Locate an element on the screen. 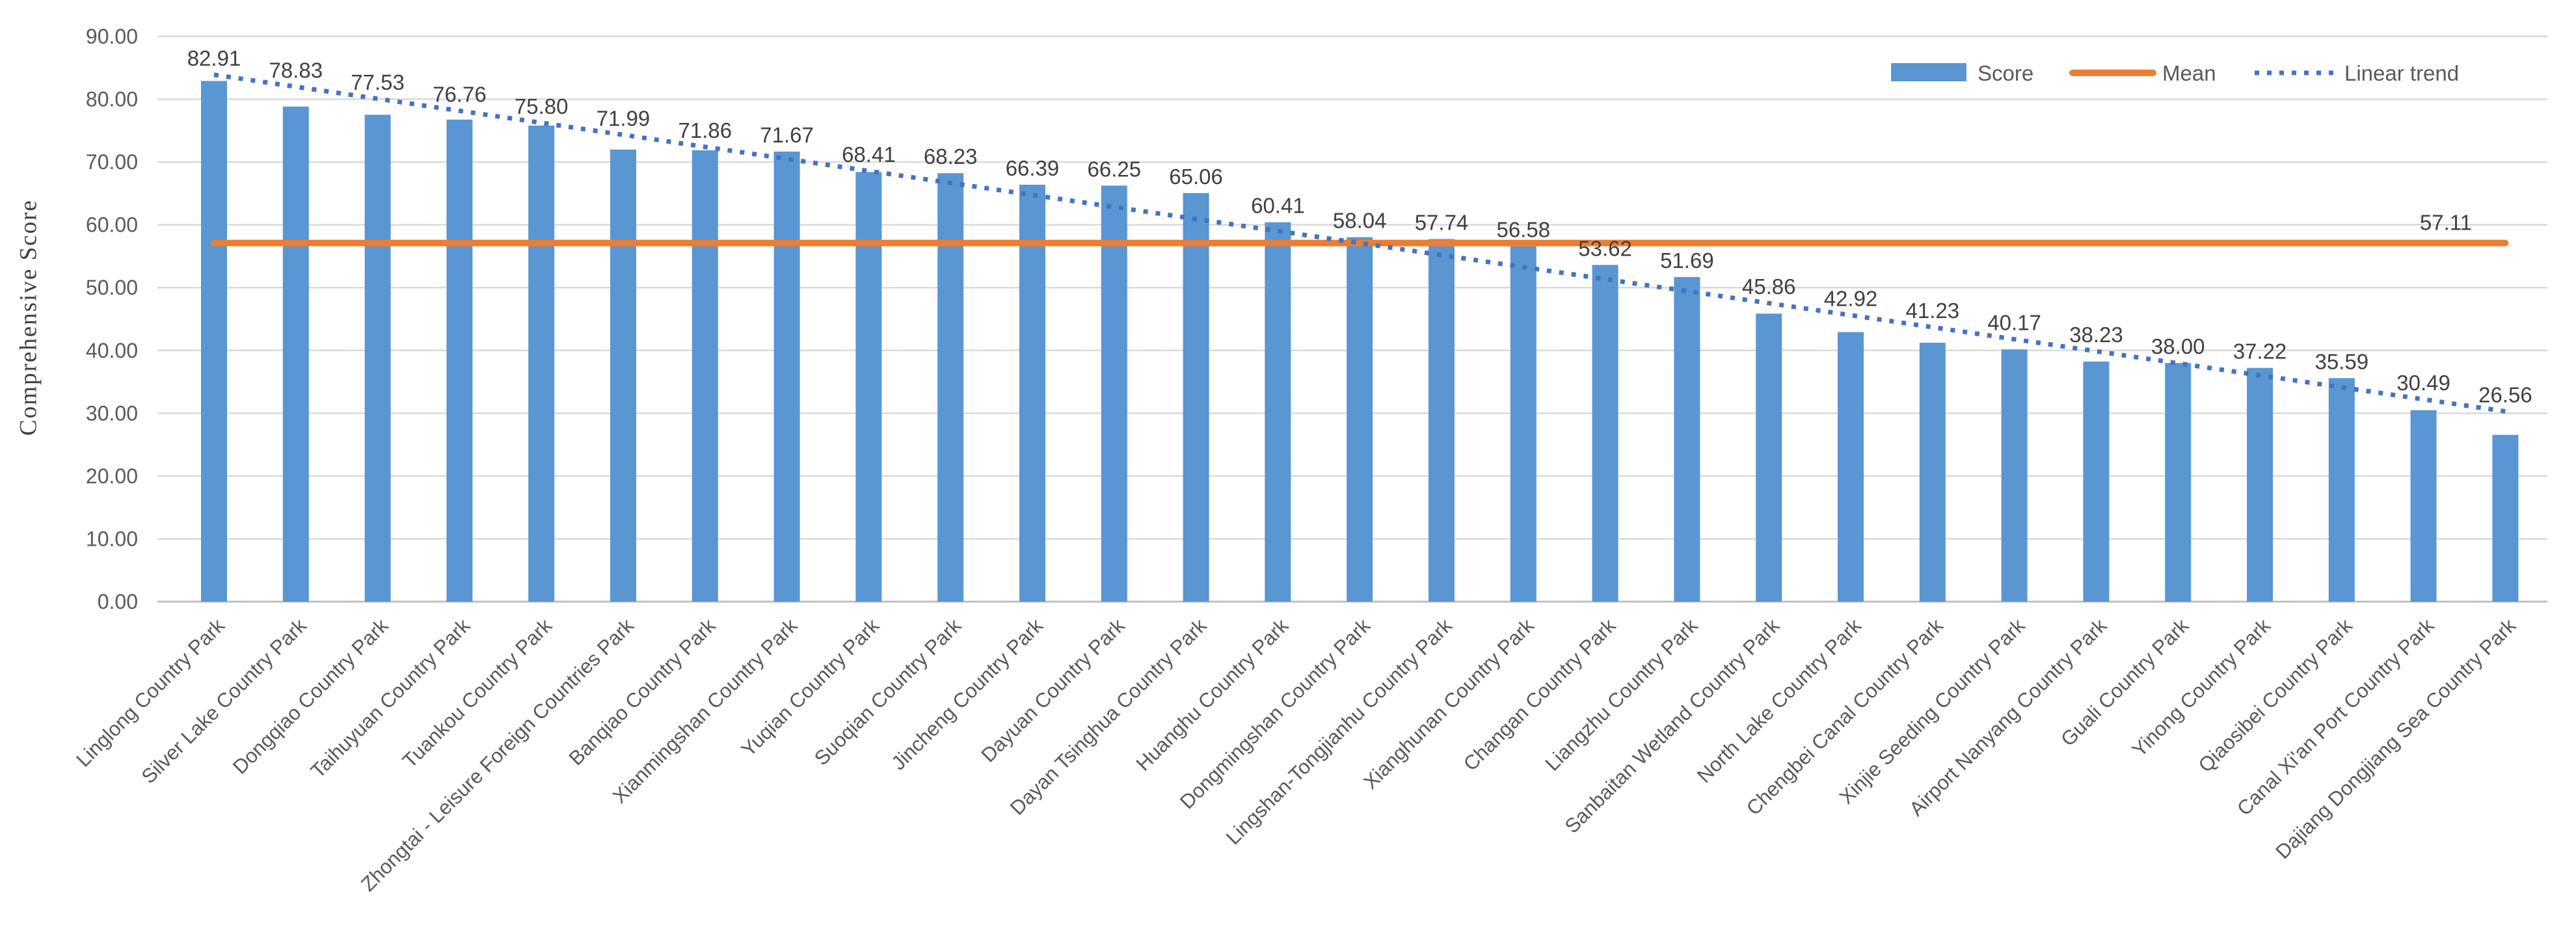  bar-value-label: 35.59 is located at coordinates (2342, 361).